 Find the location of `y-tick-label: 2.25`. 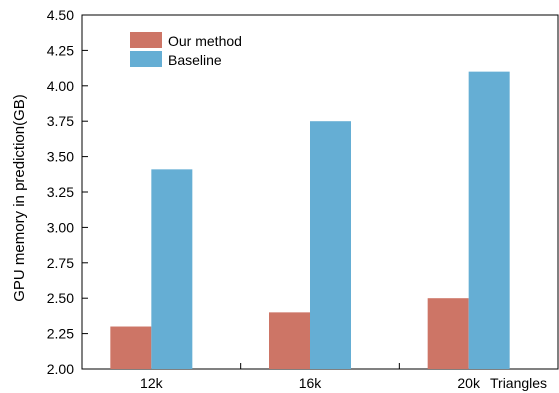

y-tick-label: 2.25 is located at coordinates (60, 334).